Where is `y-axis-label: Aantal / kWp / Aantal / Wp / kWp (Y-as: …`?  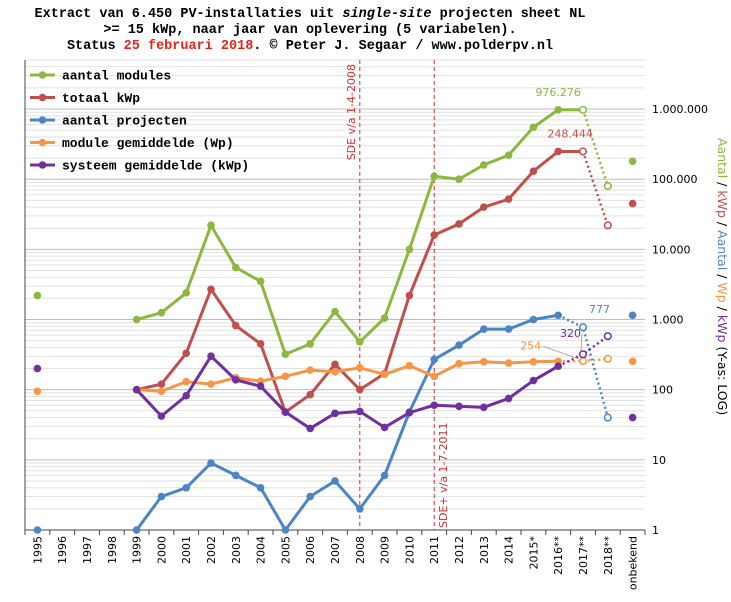
y-axis-label: Aantal / kWp / Aantal / Wp / kWp (Y-as: … is located at coordinates (722, 276).